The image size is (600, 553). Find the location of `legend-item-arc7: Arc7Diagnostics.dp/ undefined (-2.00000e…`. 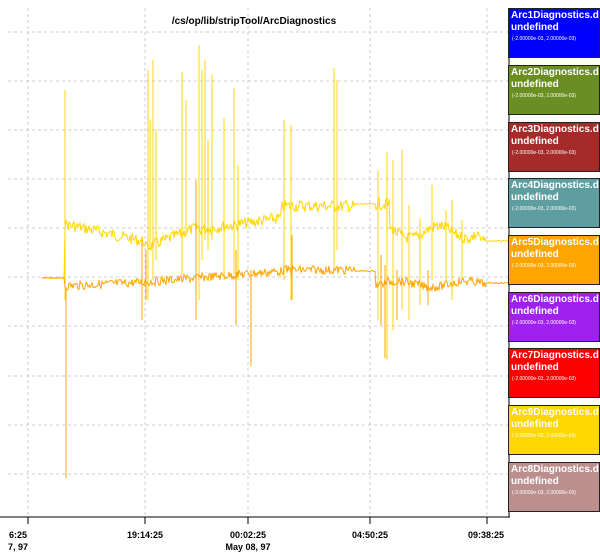

legend-item-arc7: Arc7Diagnostics.dp/ undefined (-2.00000e… is located at coordinates (554, 373).